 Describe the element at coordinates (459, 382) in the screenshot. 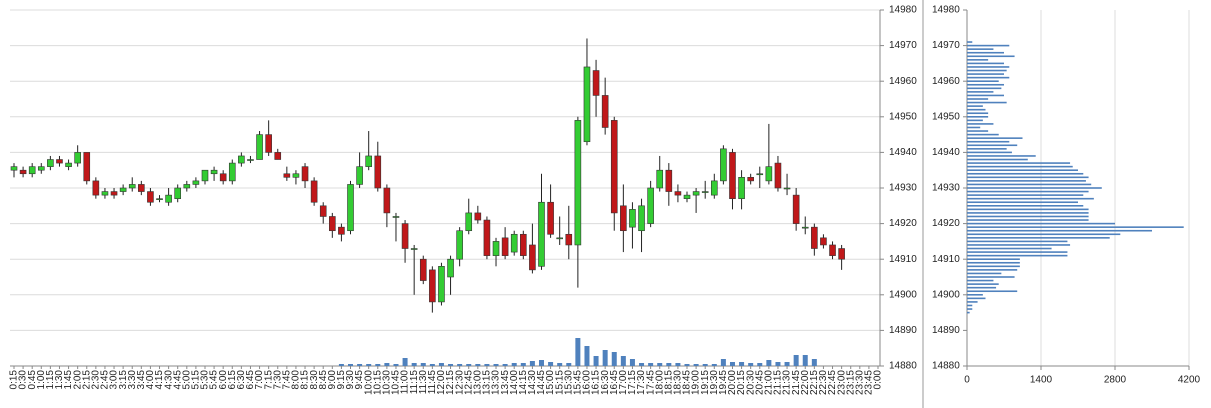

I see `x-tick-label: 12:30` at that location.